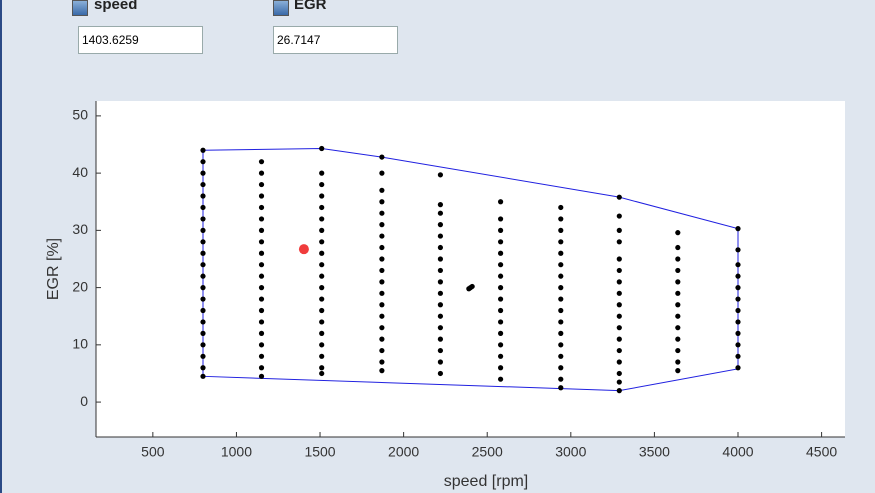 The image size is (875, 493). I want to click on x-tick-label: 4000, so click(737, 452).